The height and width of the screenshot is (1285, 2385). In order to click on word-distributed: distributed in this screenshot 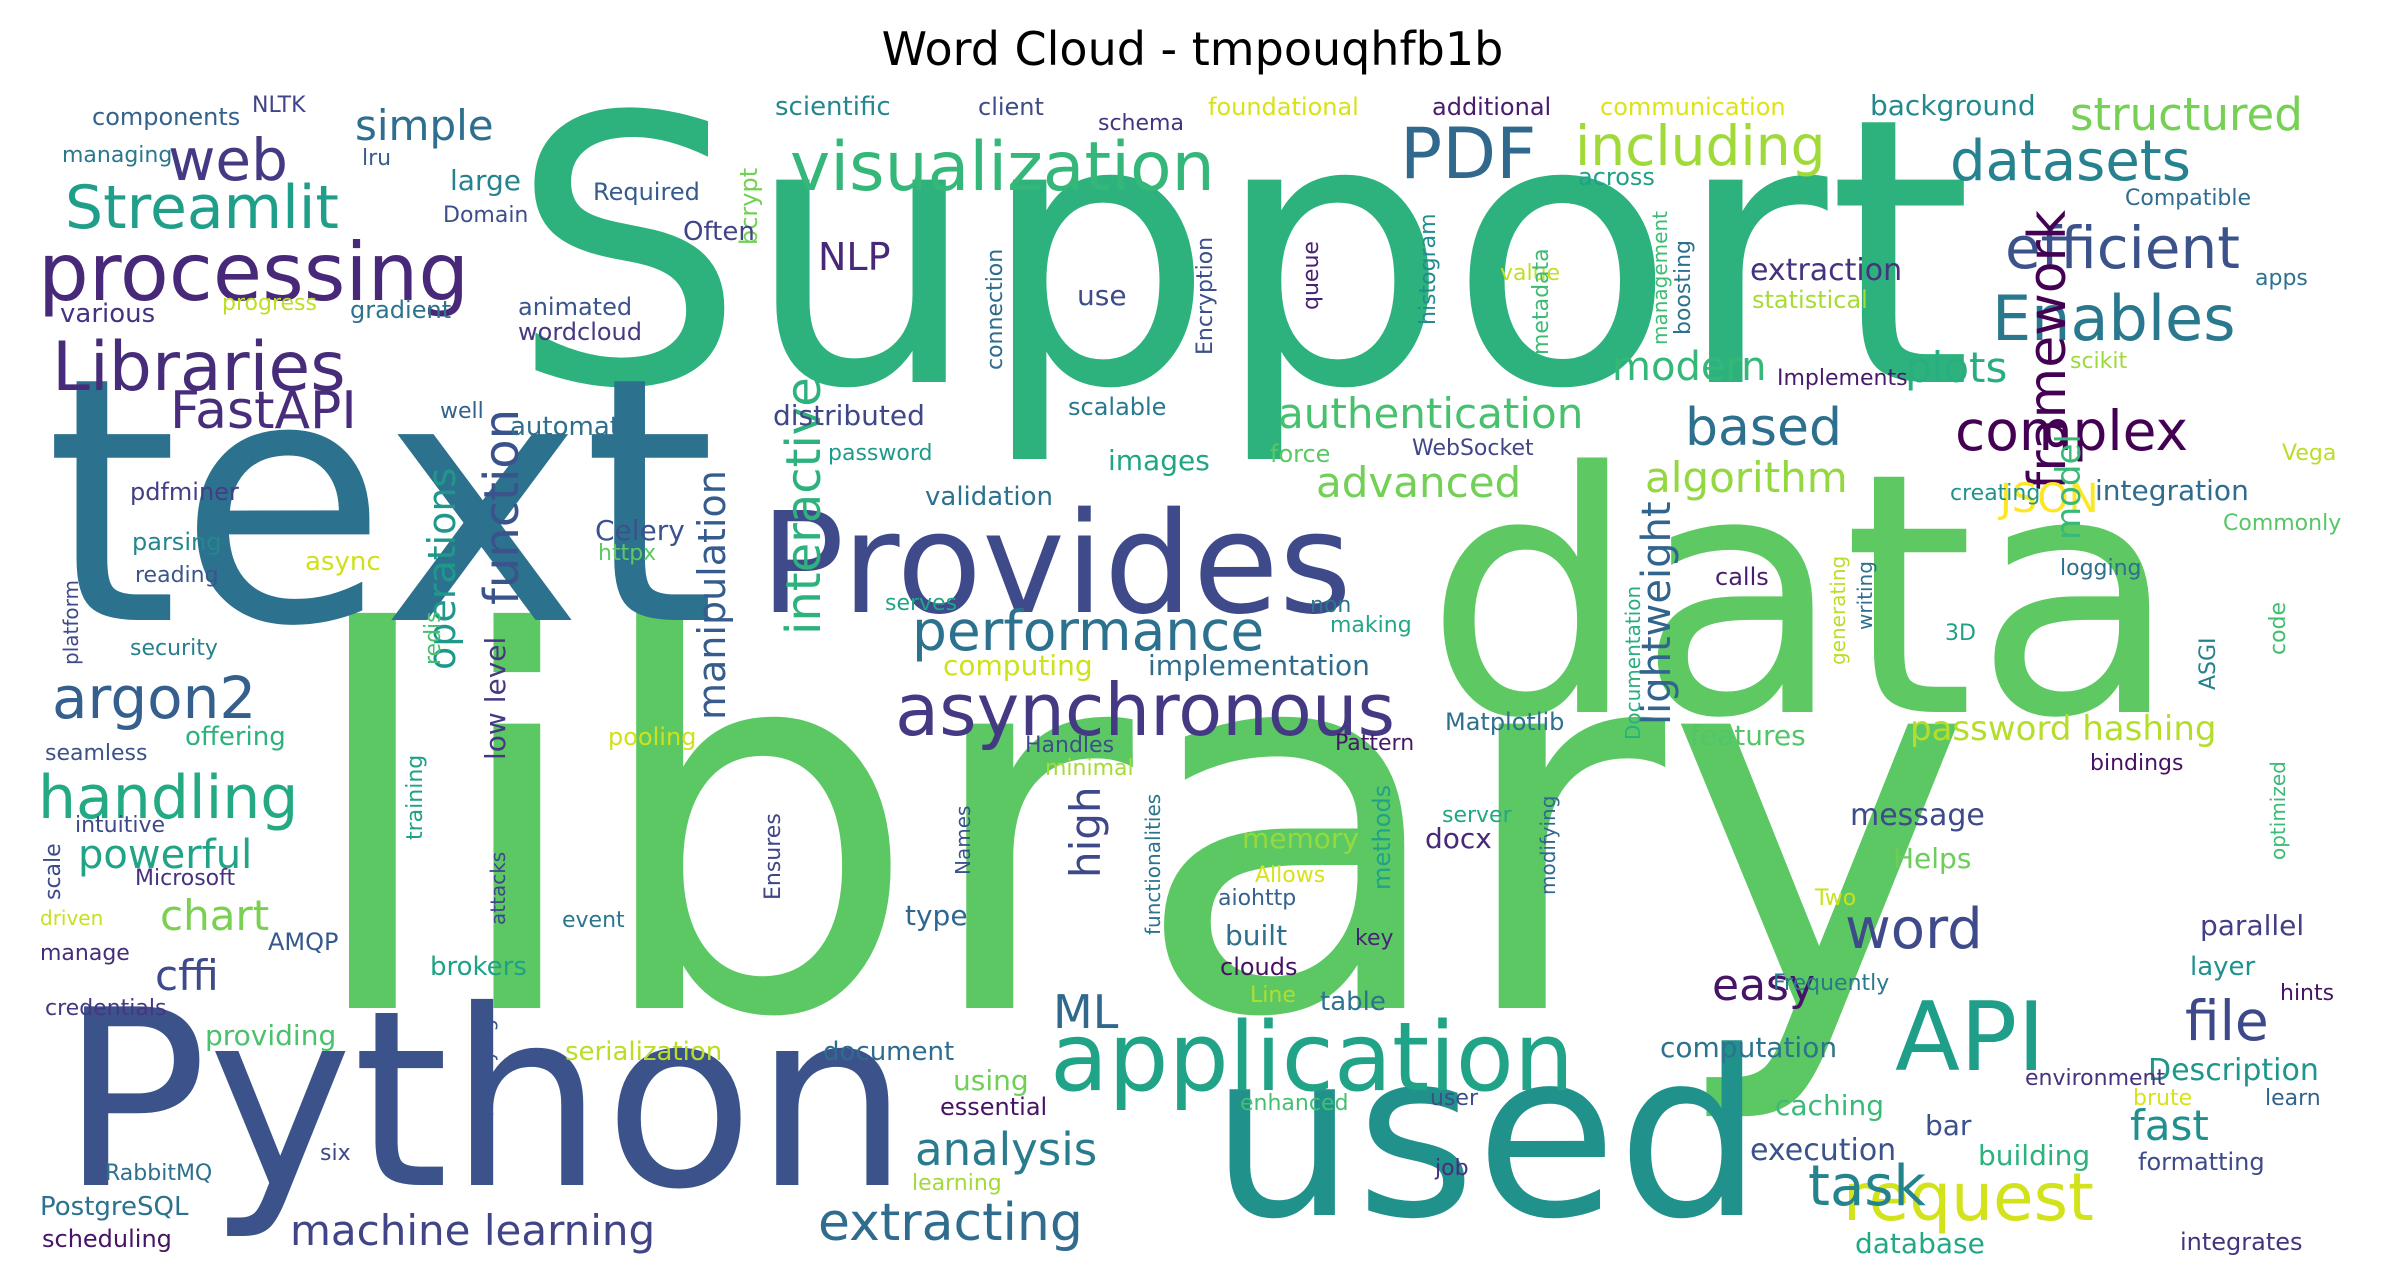, I will do `click(849, 415)`.